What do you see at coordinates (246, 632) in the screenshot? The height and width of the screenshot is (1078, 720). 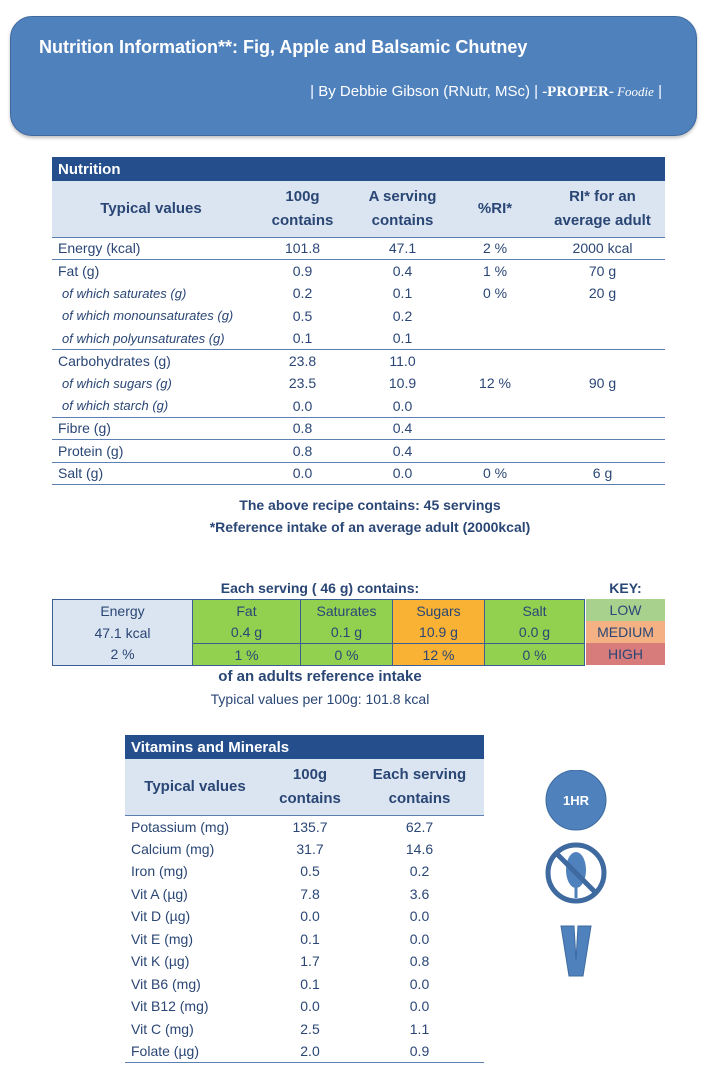 I see `traffic-fat-cell: 0.4 g` at bounding box center [246, 632].